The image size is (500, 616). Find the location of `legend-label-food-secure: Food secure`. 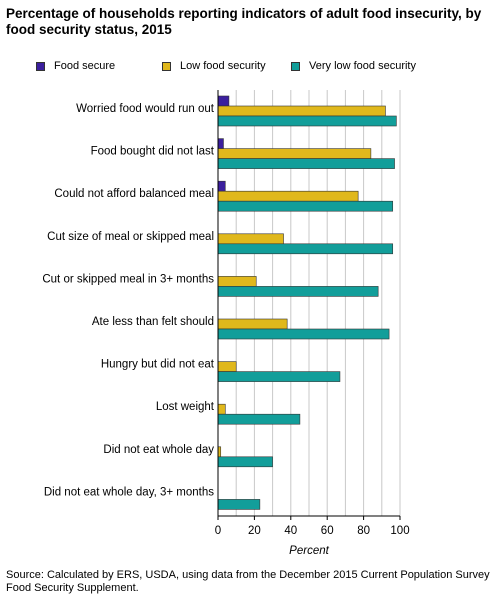

legend-label-food-secure: Food secure is located at coordinates (85, 66).